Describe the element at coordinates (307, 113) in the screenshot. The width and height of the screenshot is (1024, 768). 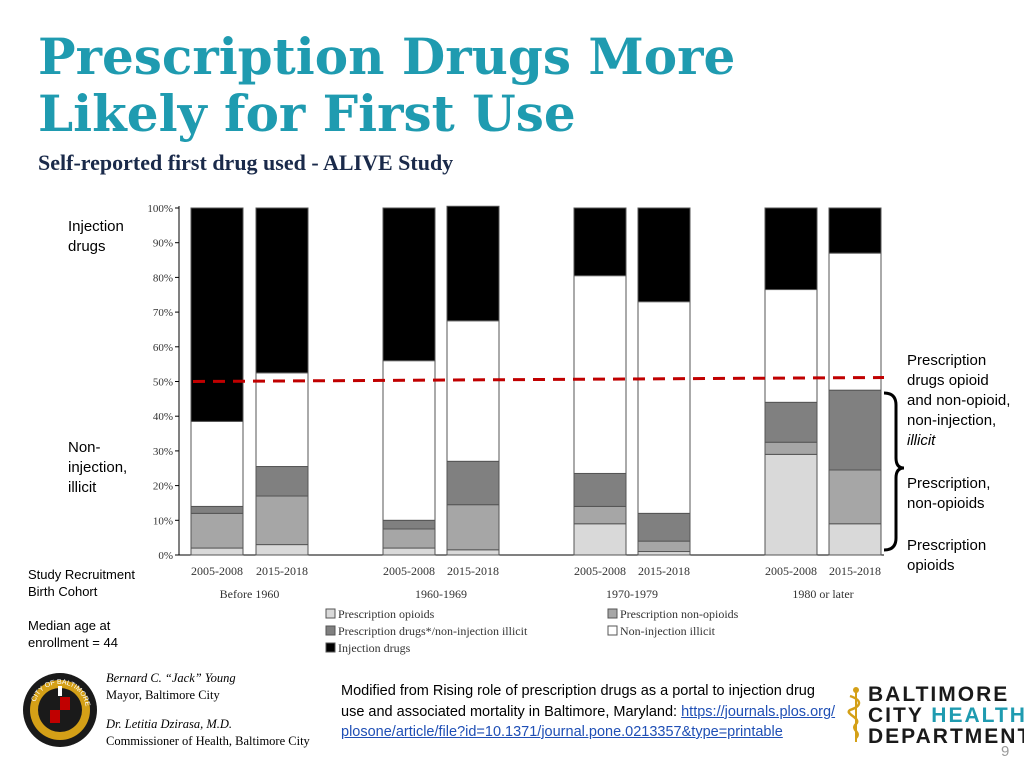
I see `title-line-2: Likely for First Use` at that location.